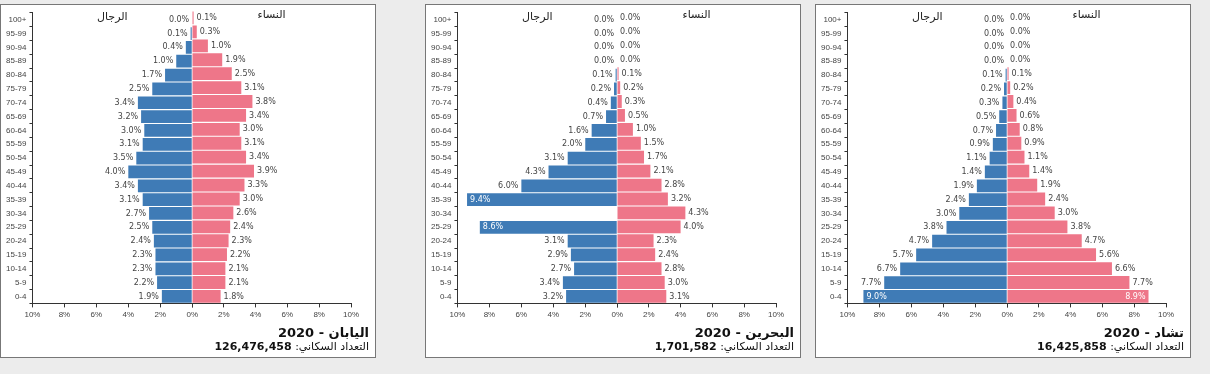 The height and width of the screenshot is (374, 1210). What do you see at coordinates (489, 315) in the screenshot?
I see `x-tick-label: 8%` at bounding box center [489, 315].